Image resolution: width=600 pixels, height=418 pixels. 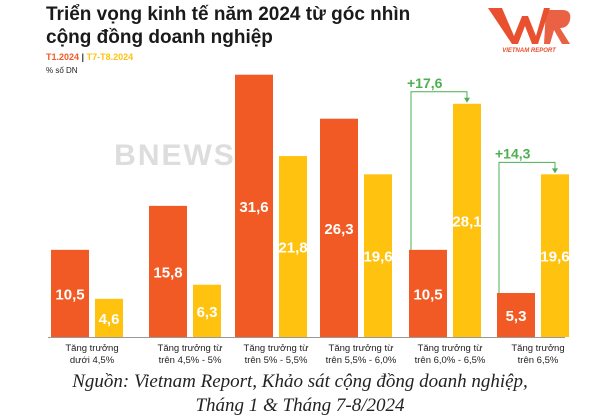 I want to click on data-label: 6,3, so click(x=207, y=312).